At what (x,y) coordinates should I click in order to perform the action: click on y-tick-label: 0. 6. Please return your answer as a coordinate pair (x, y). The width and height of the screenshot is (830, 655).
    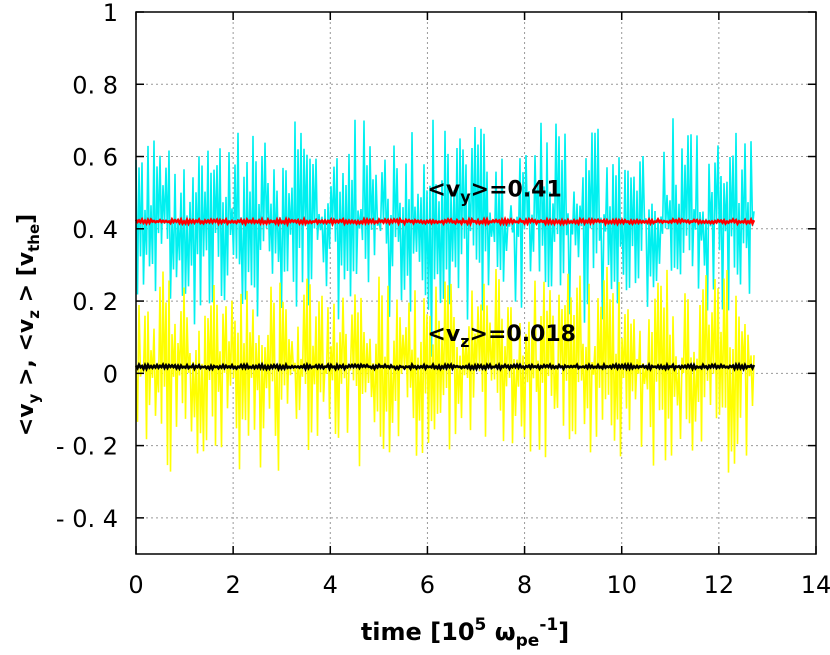
    Looking at the image, I should click on (95, 158).